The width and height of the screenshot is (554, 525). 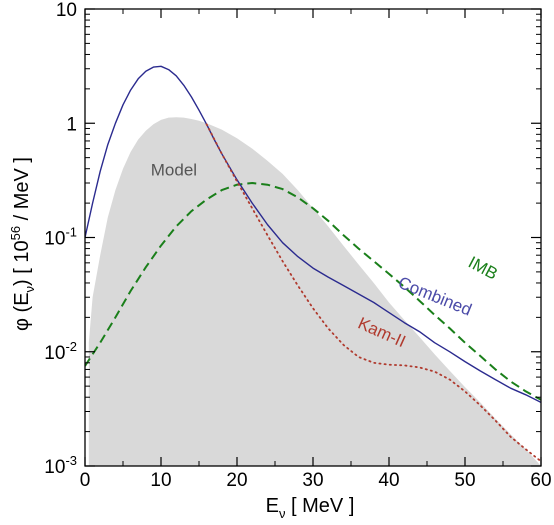 I want to click on x-tick-label: 20, so click(x=236, y=480).